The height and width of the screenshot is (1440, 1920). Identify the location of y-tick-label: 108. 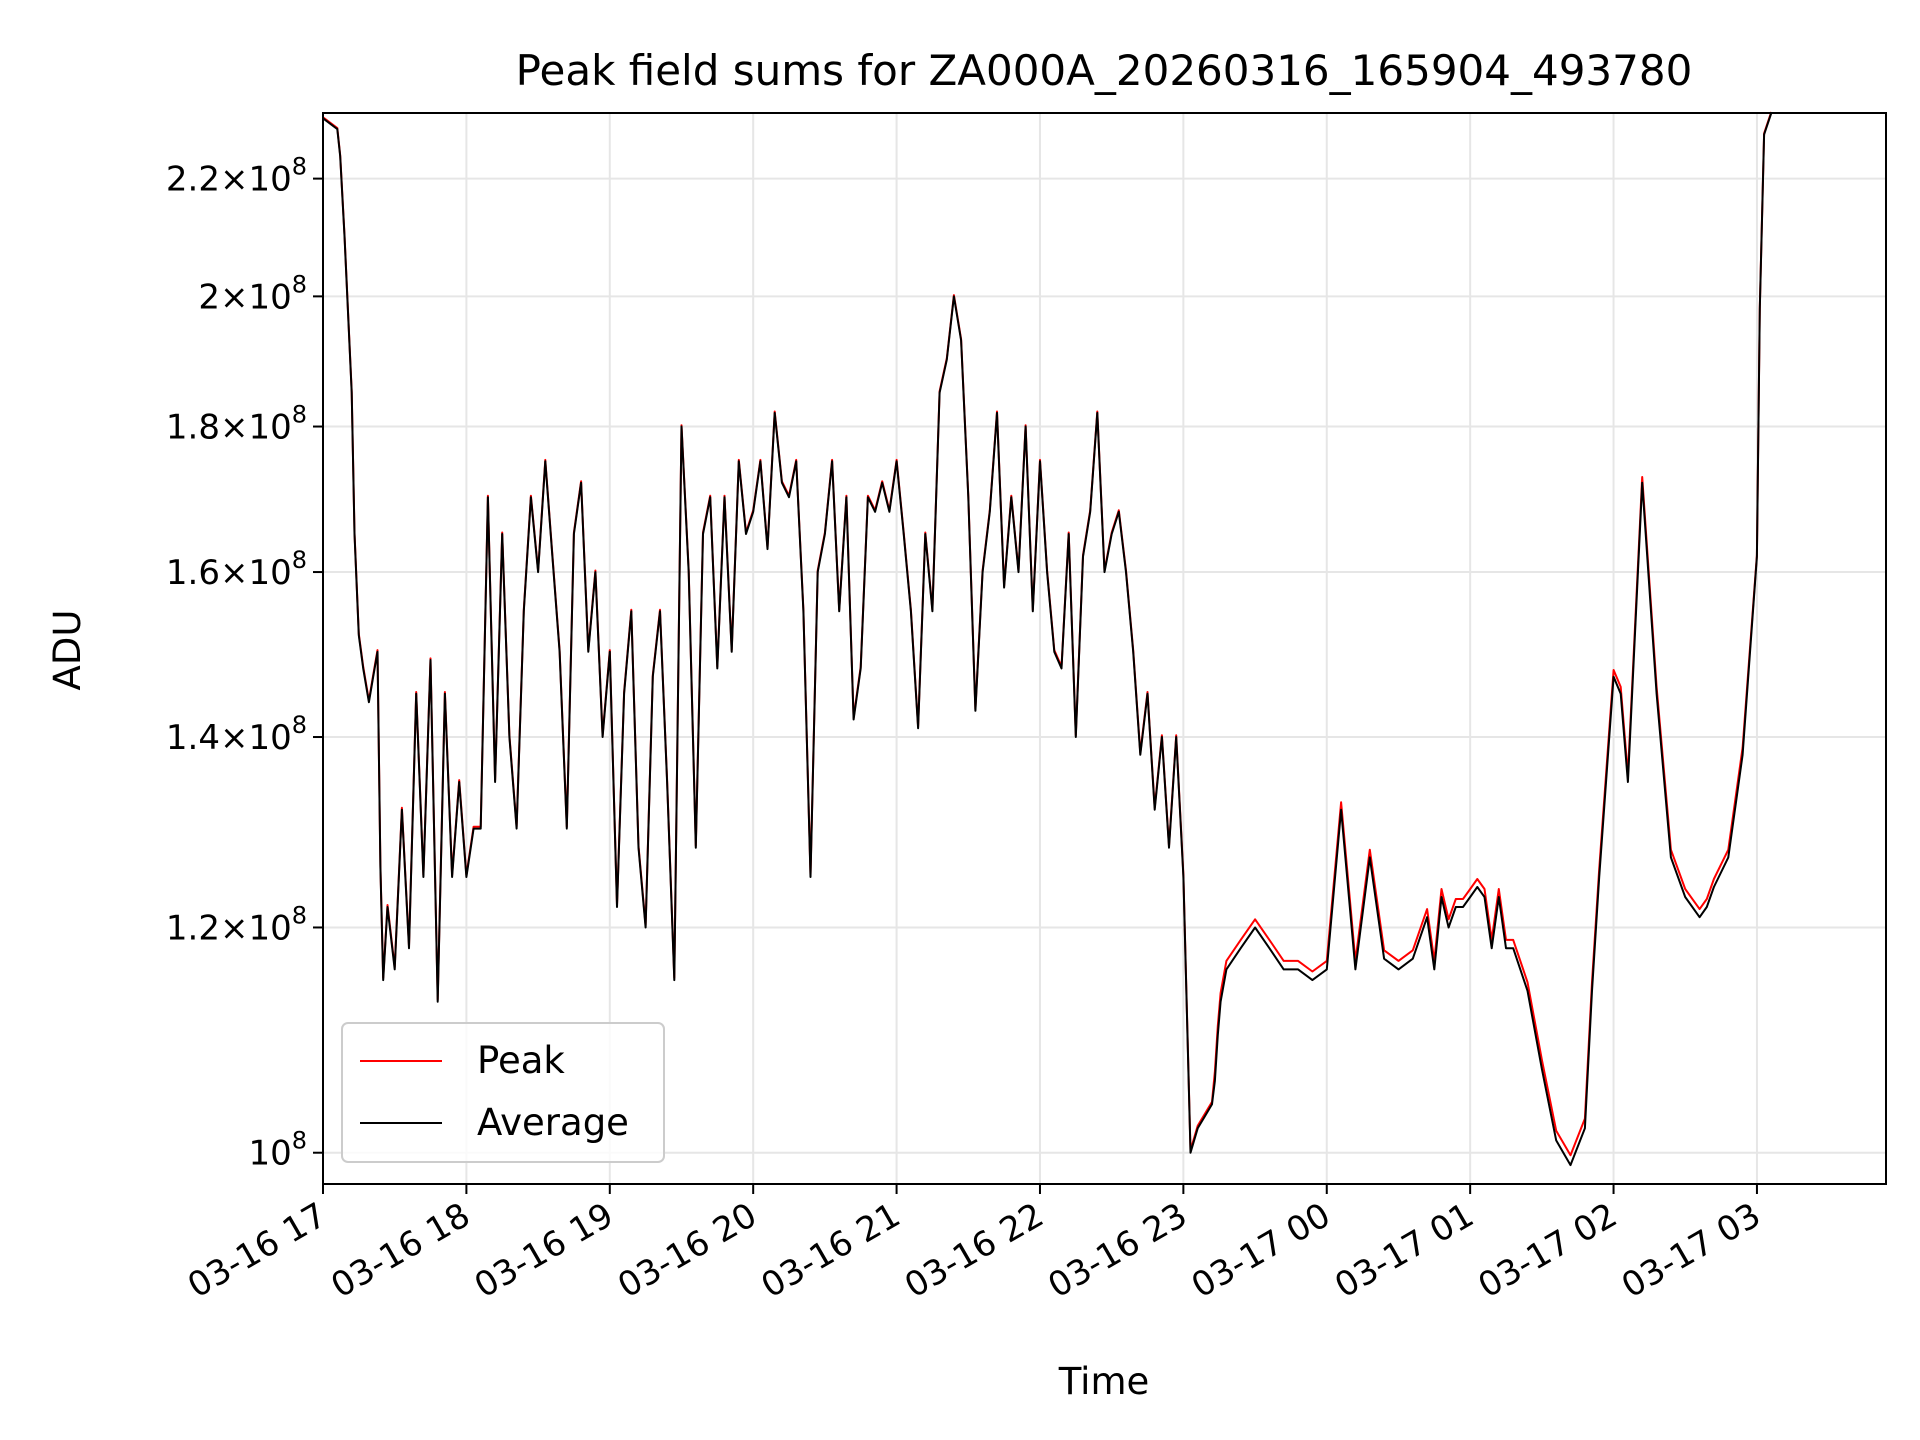
(277, 1150).